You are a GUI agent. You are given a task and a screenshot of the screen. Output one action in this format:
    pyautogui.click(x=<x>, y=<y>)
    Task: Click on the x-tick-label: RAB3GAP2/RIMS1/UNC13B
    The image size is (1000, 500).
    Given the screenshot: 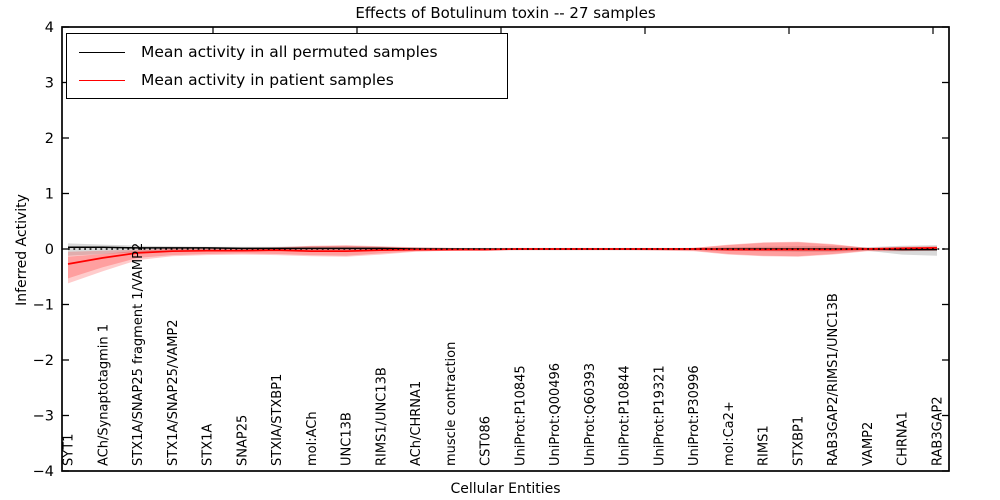 What is the action you would take?
    pyautogui.click(x=833, y=379)
    